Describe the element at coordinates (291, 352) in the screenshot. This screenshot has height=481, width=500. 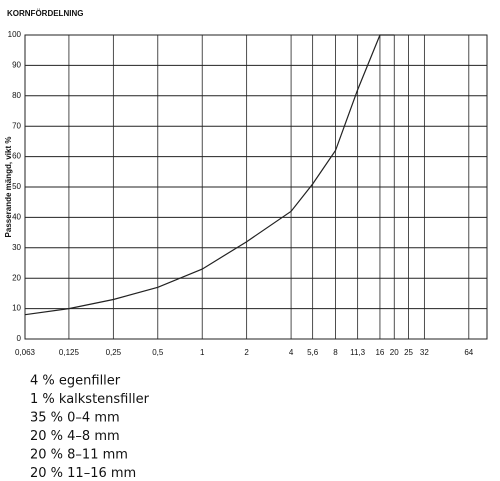
I see `x-tick-label: 4` at that location.